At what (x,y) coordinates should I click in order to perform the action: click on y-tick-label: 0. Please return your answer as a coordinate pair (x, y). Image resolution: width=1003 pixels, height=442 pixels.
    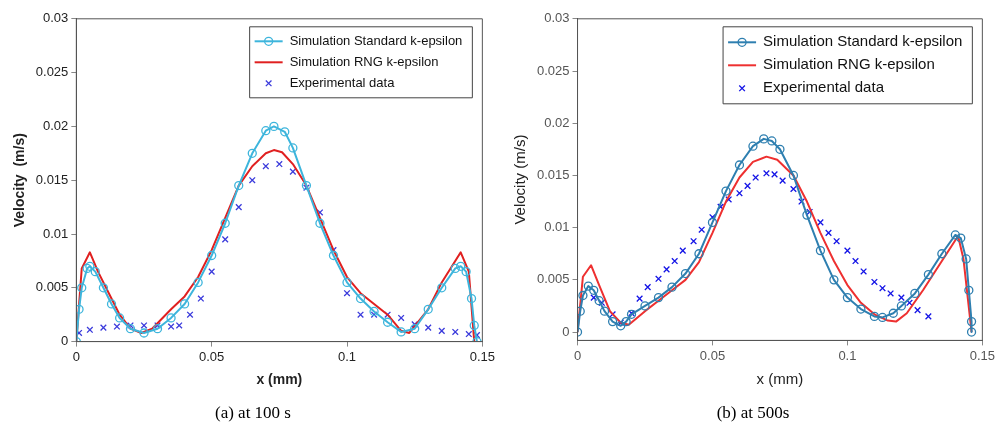
    Looking at the image, I should click on (65, 341).